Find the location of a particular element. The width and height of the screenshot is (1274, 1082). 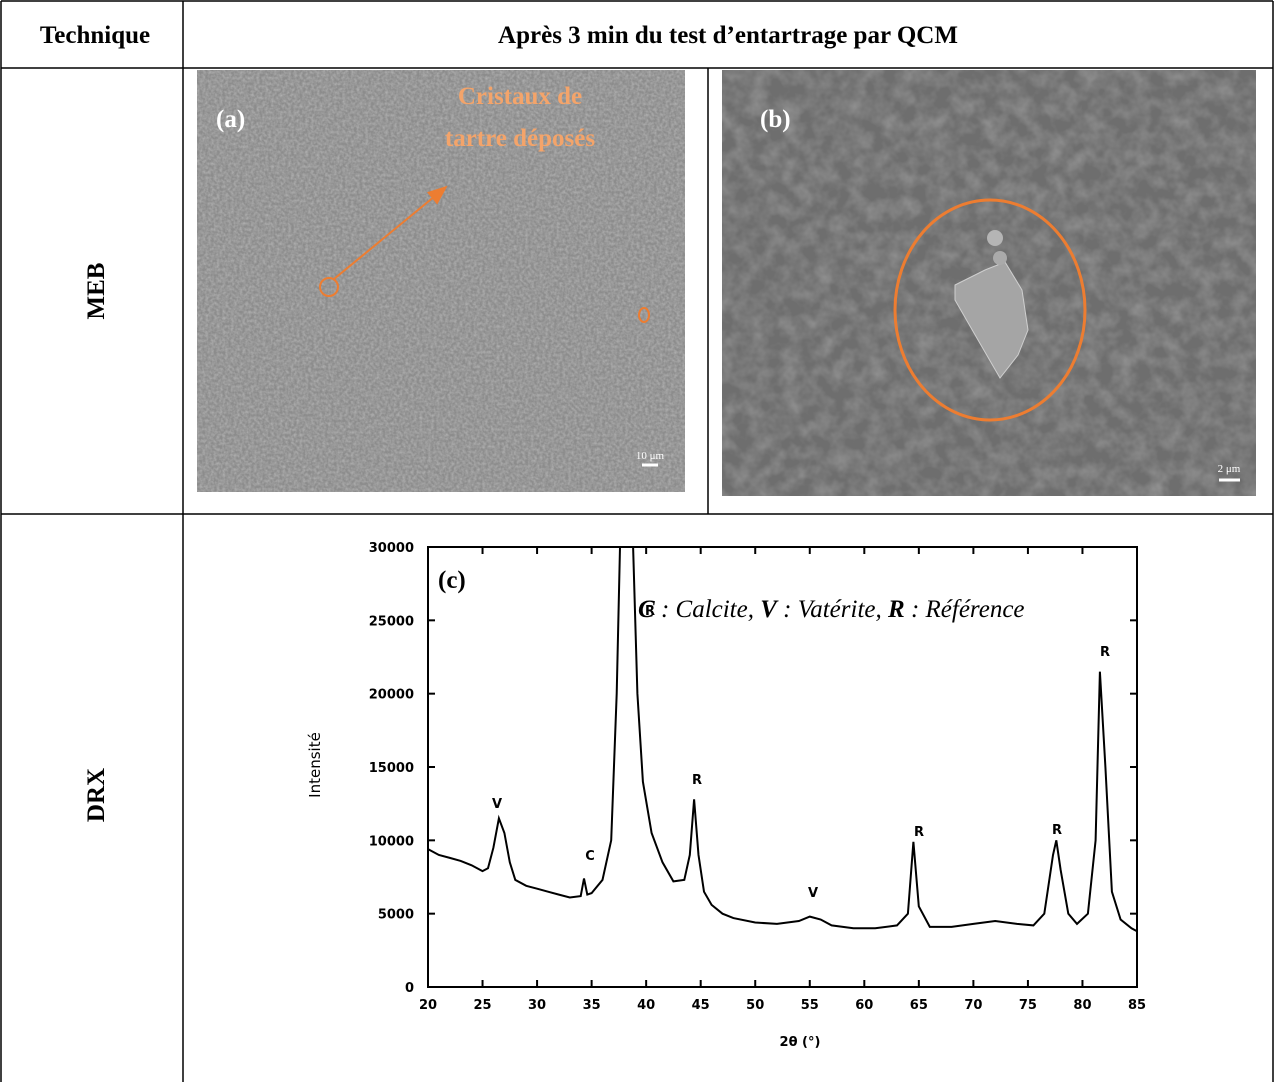

x-tick-label: 50 is located at coordinates (755, 1005).